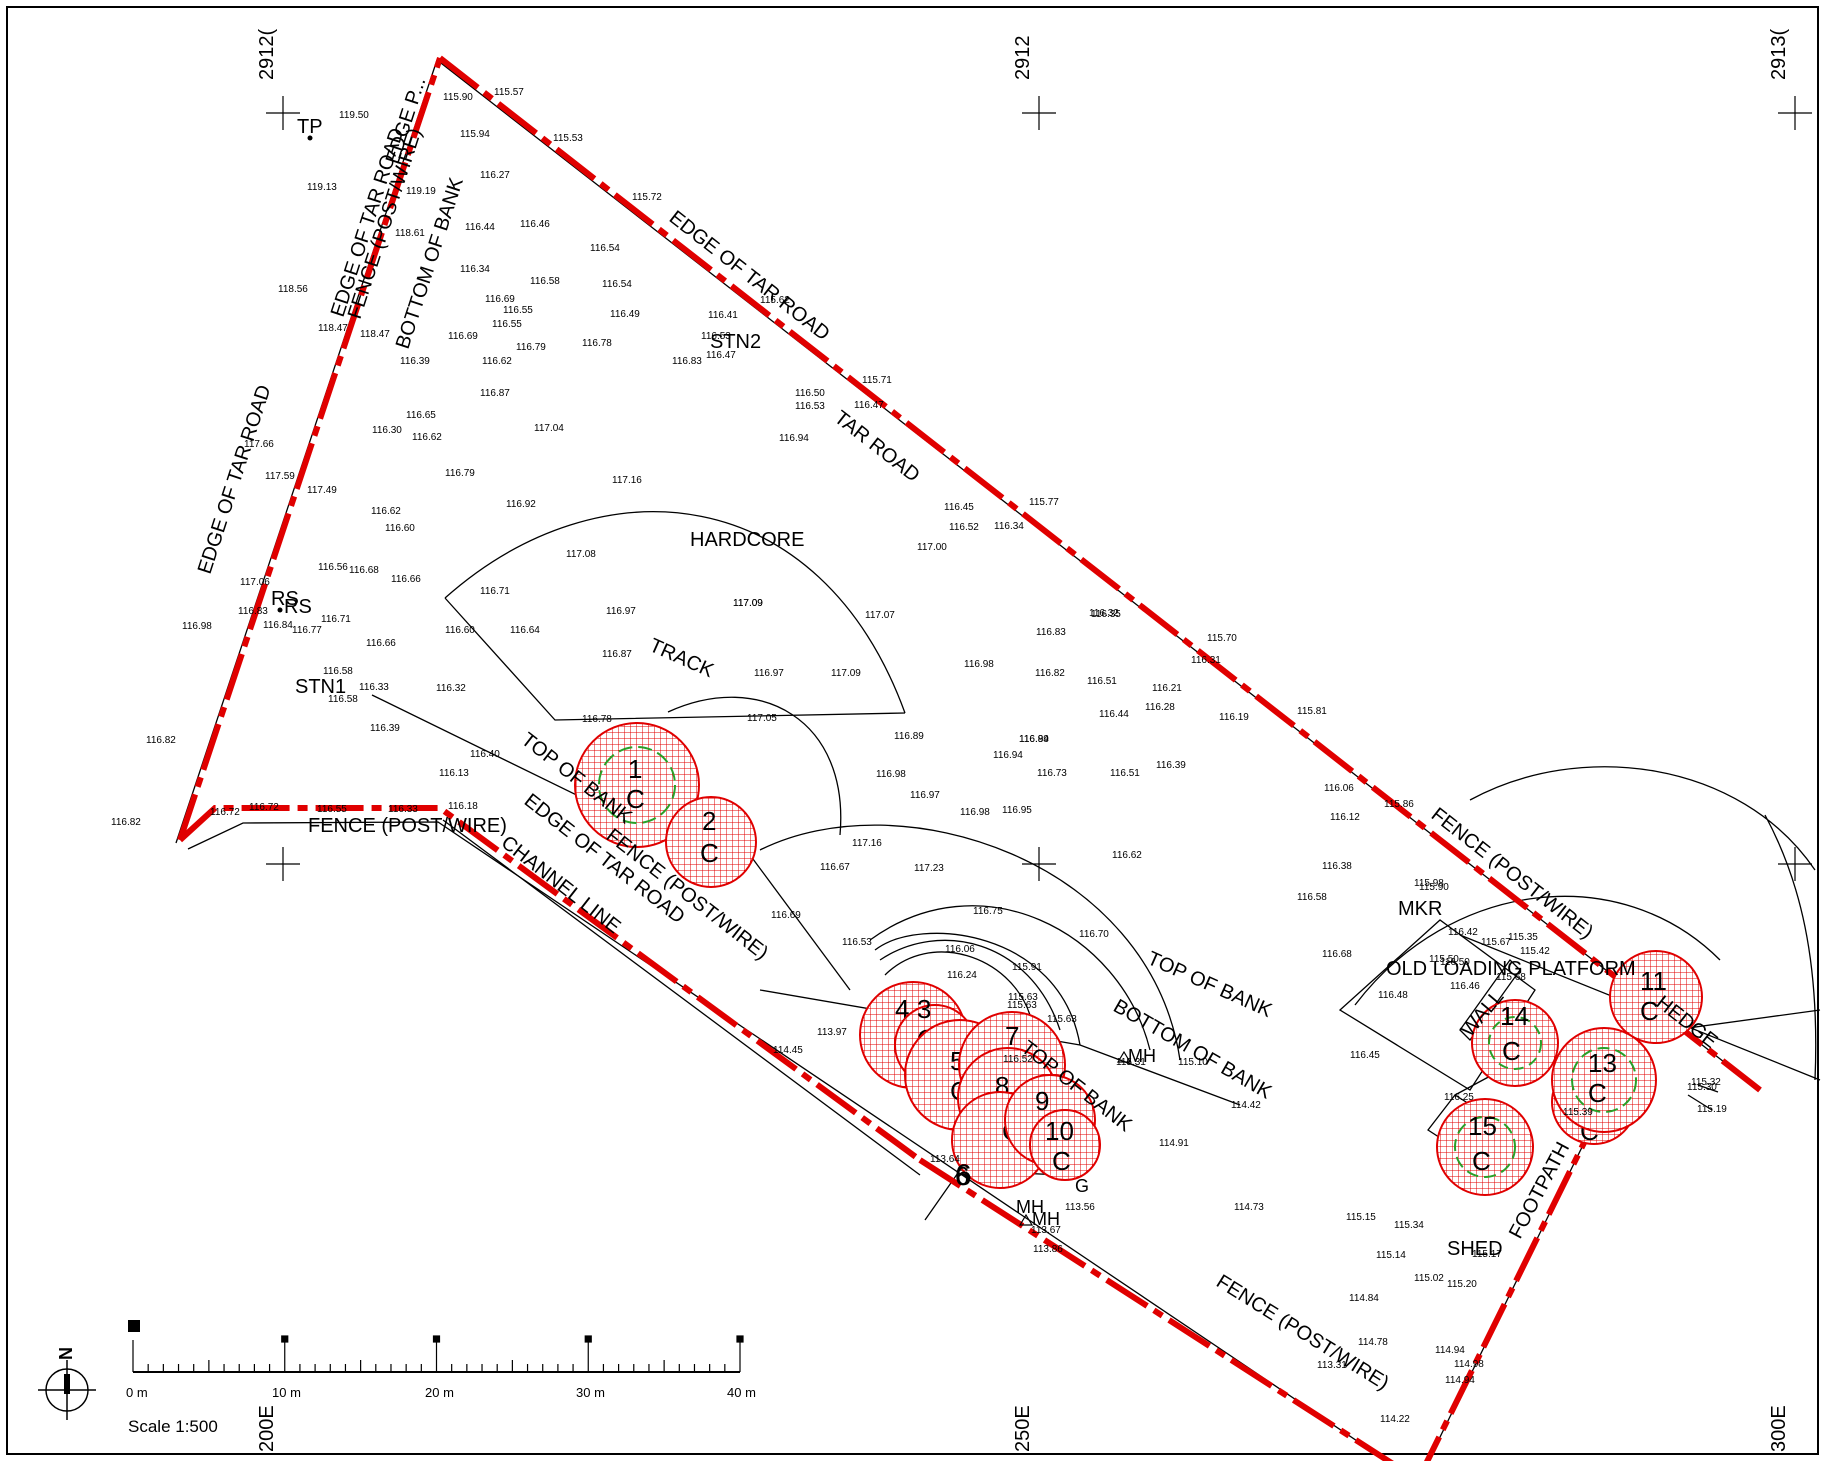  What do you see at coordinates (721, 355) in the screenshot?
I see `spot-level: 116.47` at bounding box center [721, 355].